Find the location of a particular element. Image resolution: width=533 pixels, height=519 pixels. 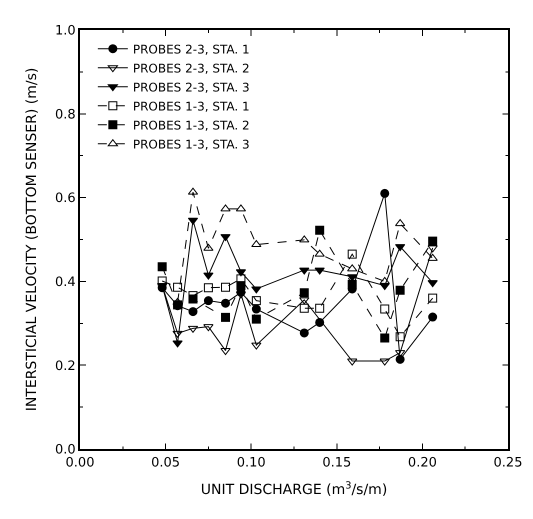

y-tick-label: 0.8 is located at coordinates (65, 114).